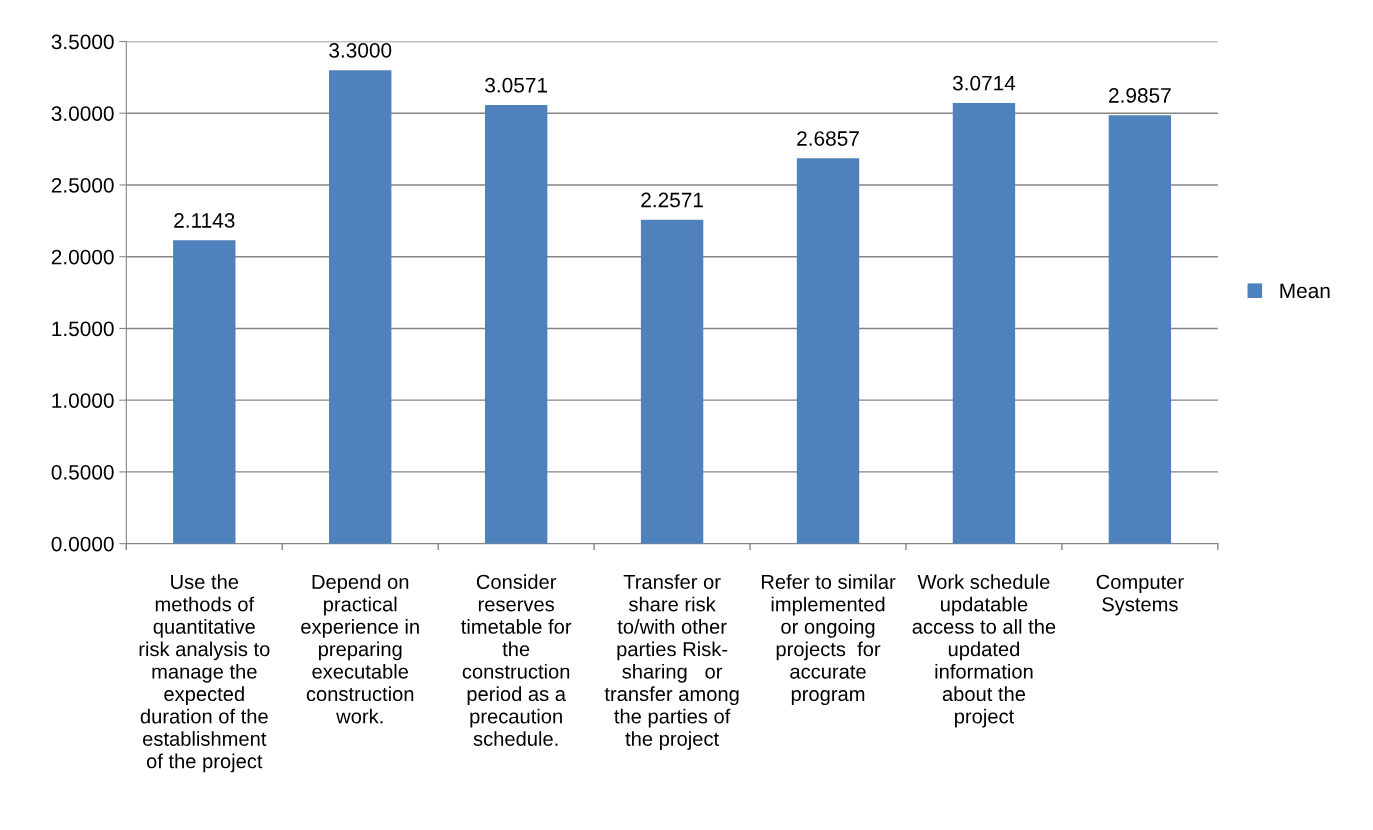 The width and height of the screenshot is (1373, 830). I want to click on x-tick-label: Computer Systems, so click(1140, 595).